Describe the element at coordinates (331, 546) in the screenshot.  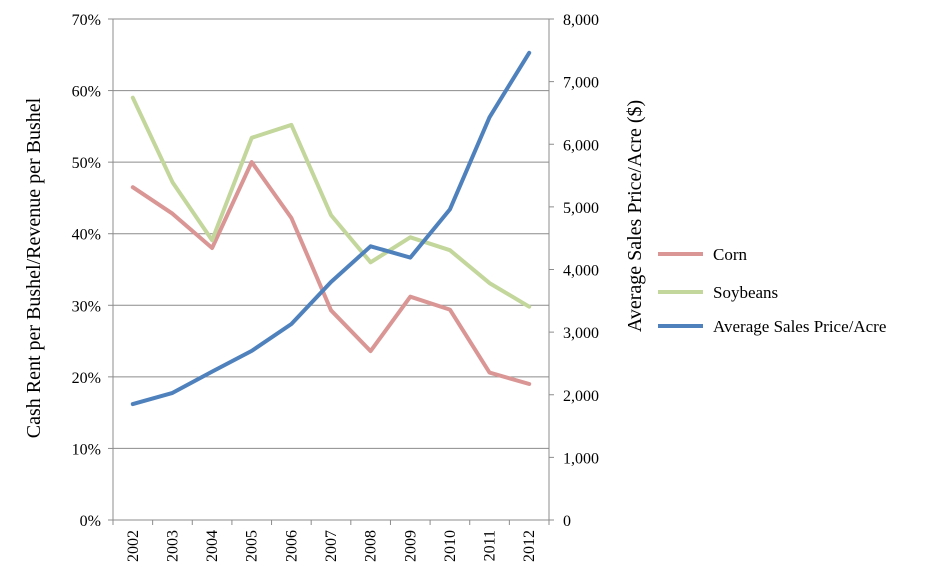
I see `x-tick-label: 2007` at that location.